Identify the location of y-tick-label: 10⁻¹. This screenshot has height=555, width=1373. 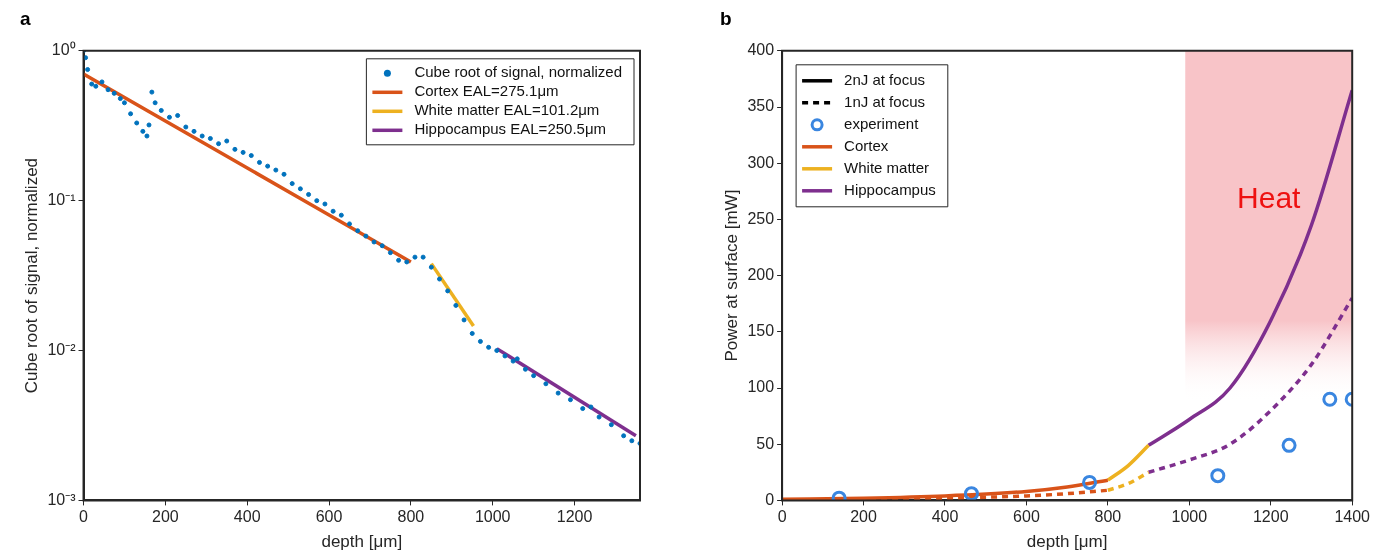
(61, 200).